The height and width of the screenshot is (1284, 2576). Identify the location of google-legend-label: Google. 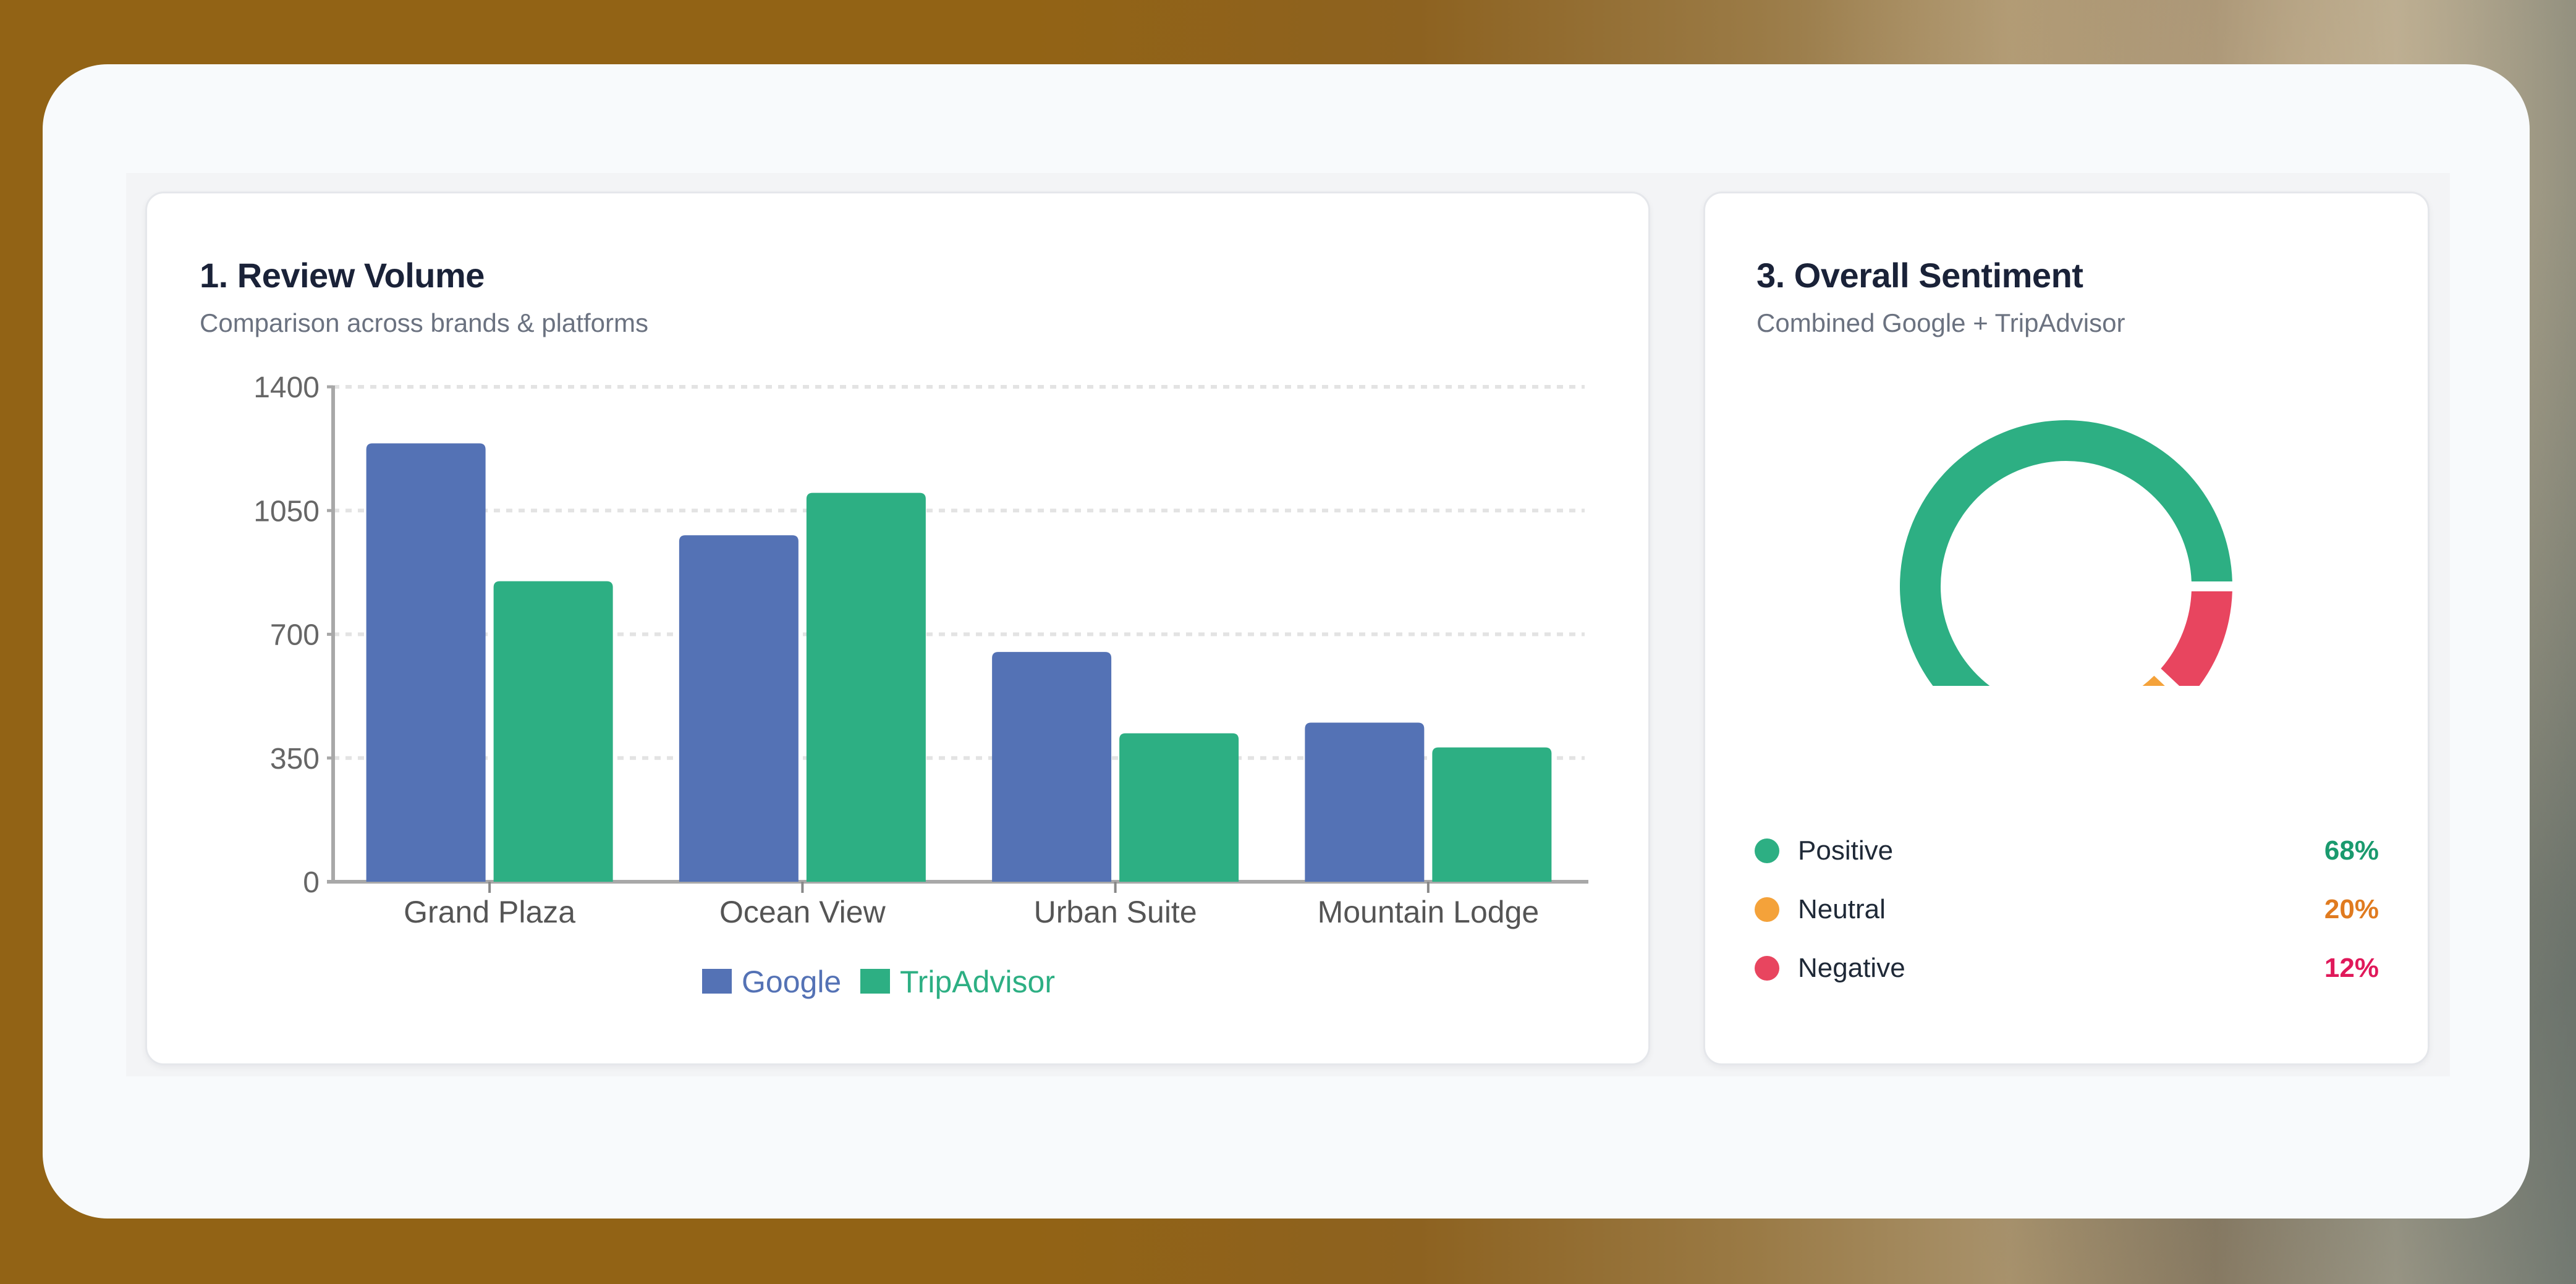
(791, 982).